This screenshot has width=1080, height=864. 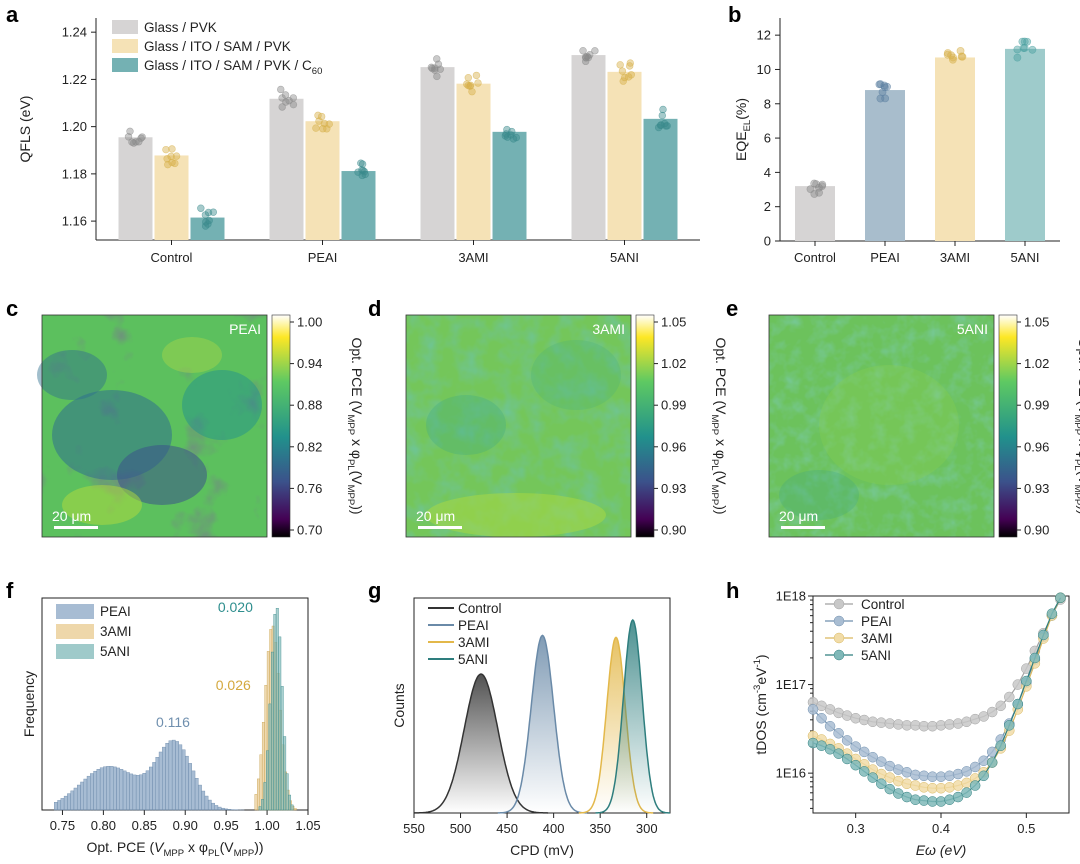 What do you see at coordinates (972, 329) in the screenshot?
I see `map-label: 5ANI` at bounding box center [972, 329].